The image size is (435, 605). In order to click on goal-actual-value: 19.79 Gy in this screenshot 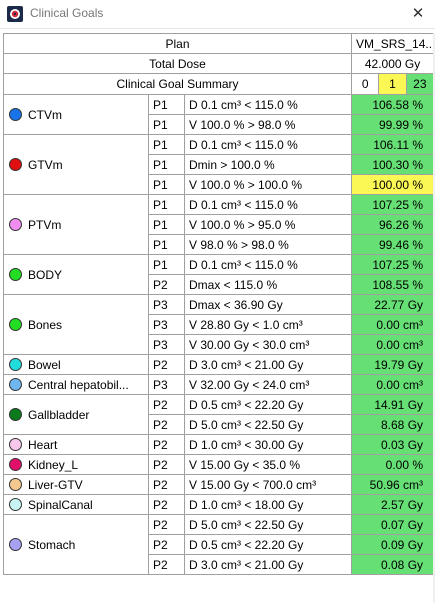, I will do `click(393, 364)`.